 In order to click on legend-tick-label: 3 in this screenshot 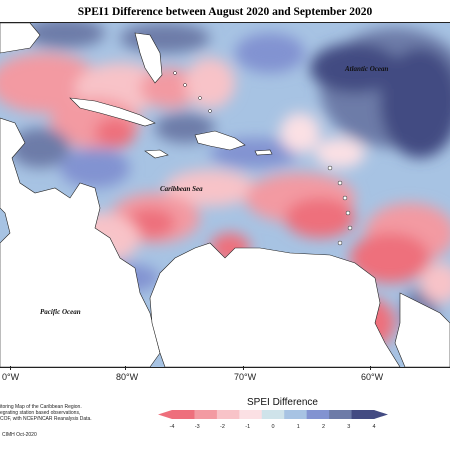, I will do `click(348, 427)`.